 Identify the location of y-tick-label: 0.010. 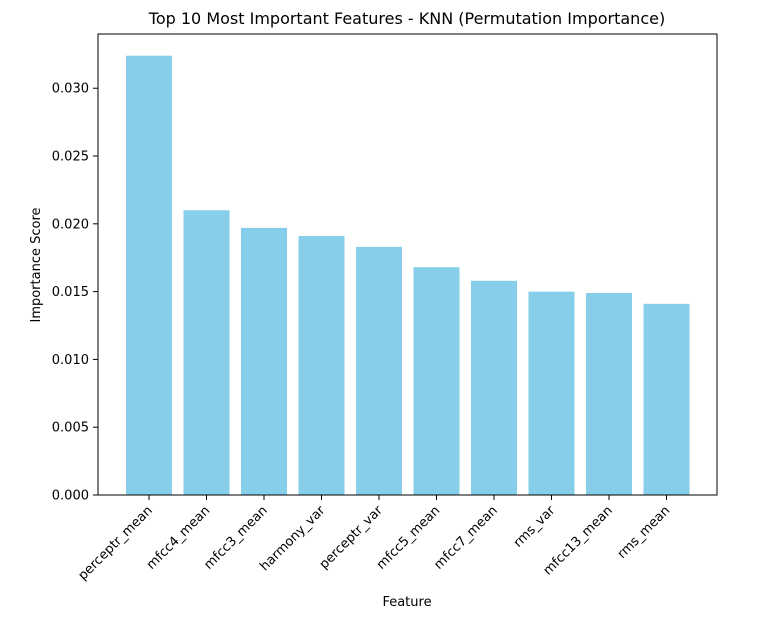
(70, 360).